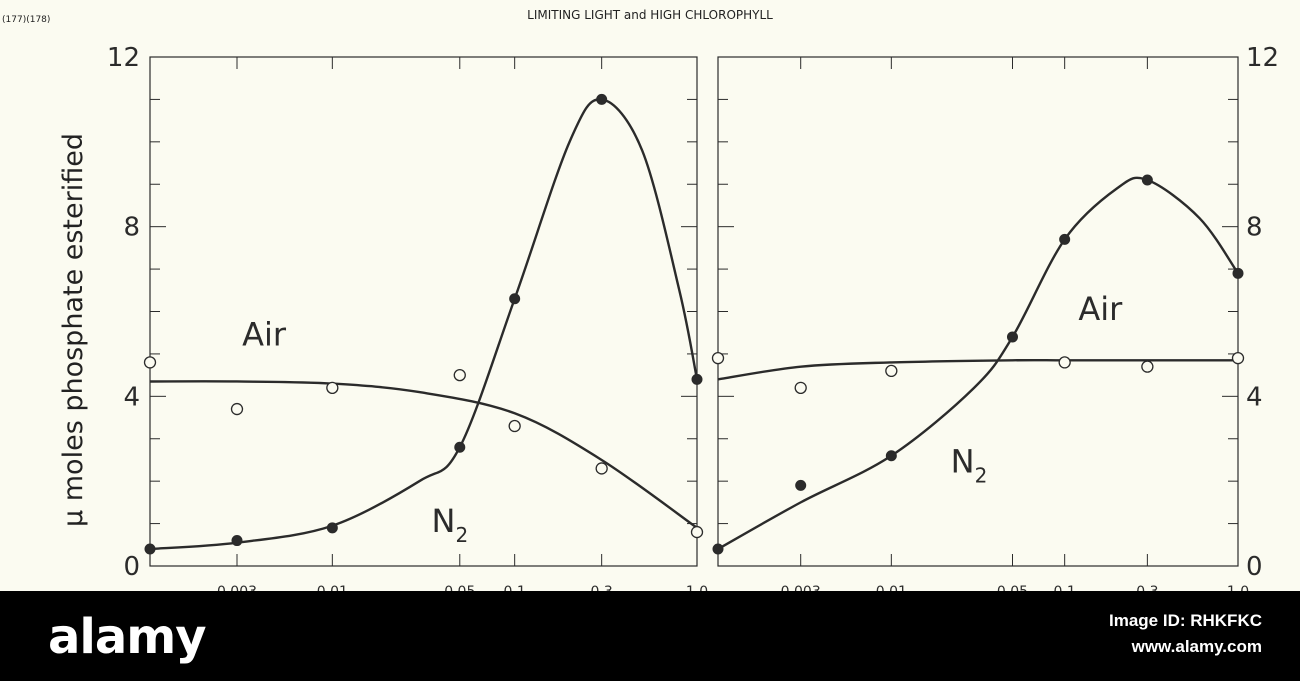 The image size is (1300, 681). What do you see at coordinates (650, 636) in the screenshot?
I see `footer-bar: alamy Image ID: RHKFKC www.alamy.com` at bounding box center [650, 636].